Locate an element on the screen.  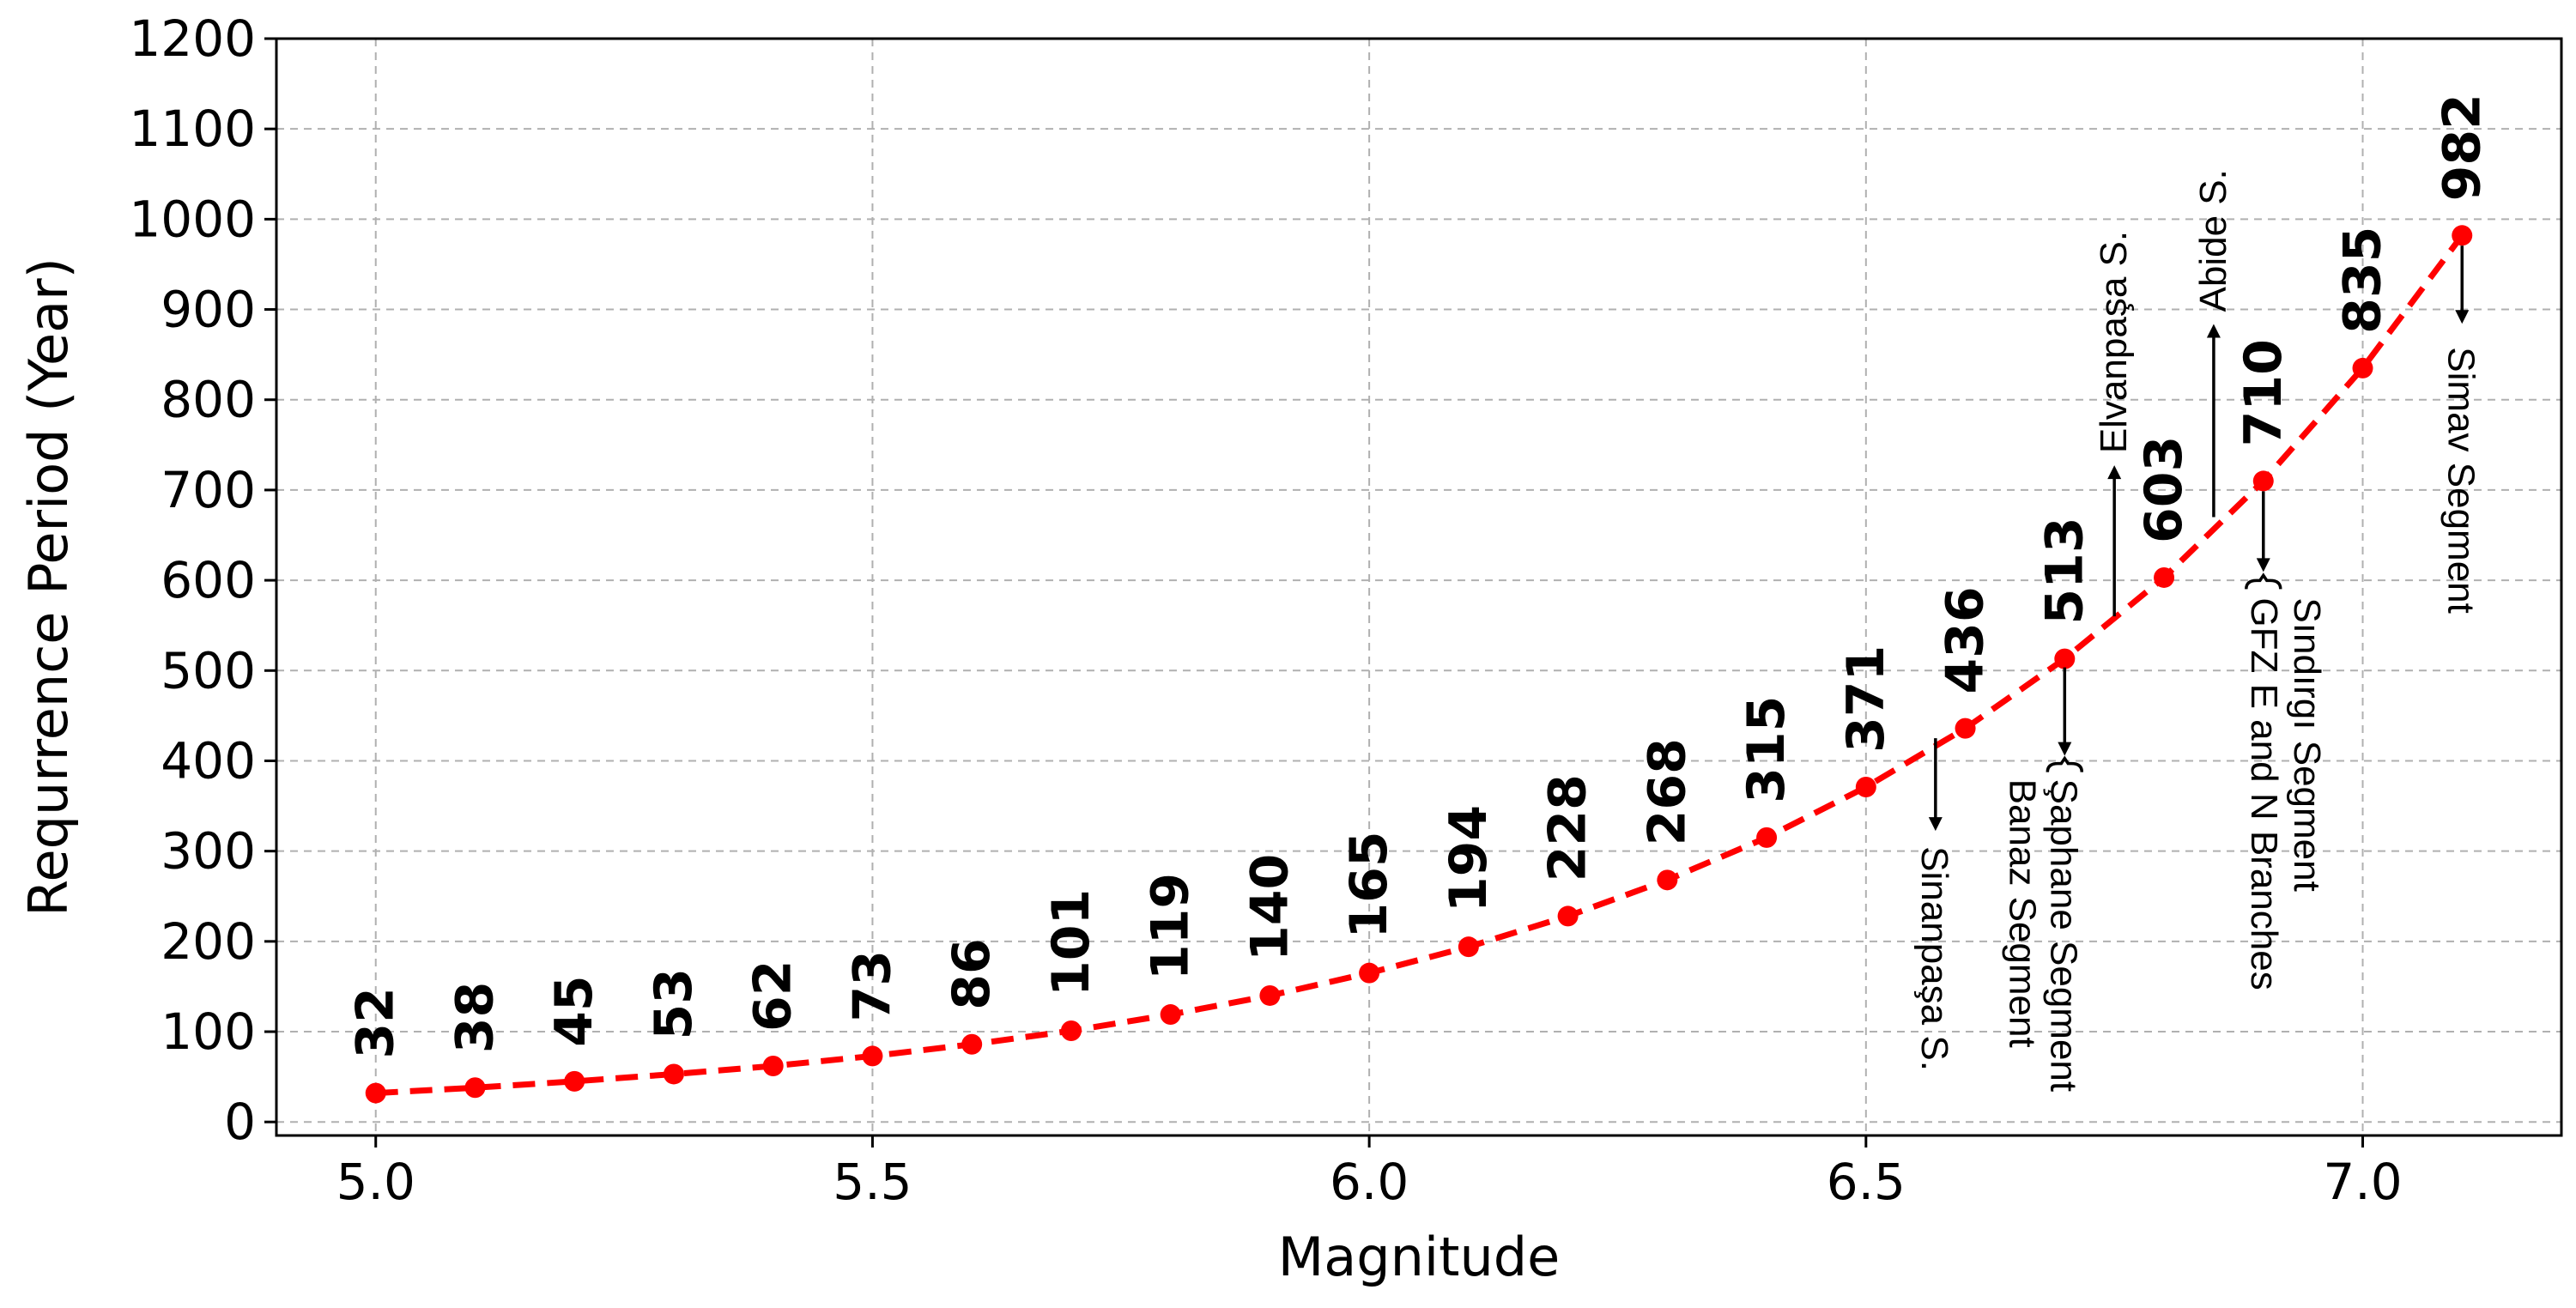
data-label: 53 is located at coordinates (674, 1004).